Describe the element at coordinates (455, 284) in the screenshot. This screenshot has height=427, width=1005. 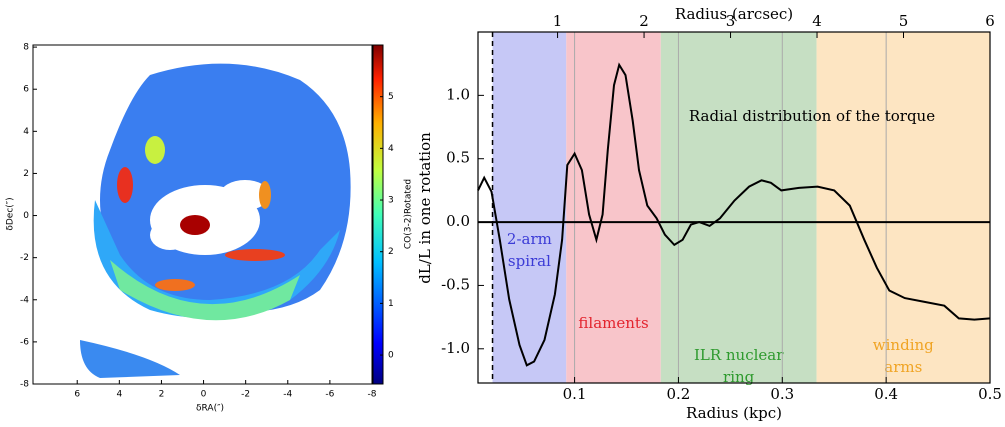
I see `y-tick-label: -0.5` at that location.